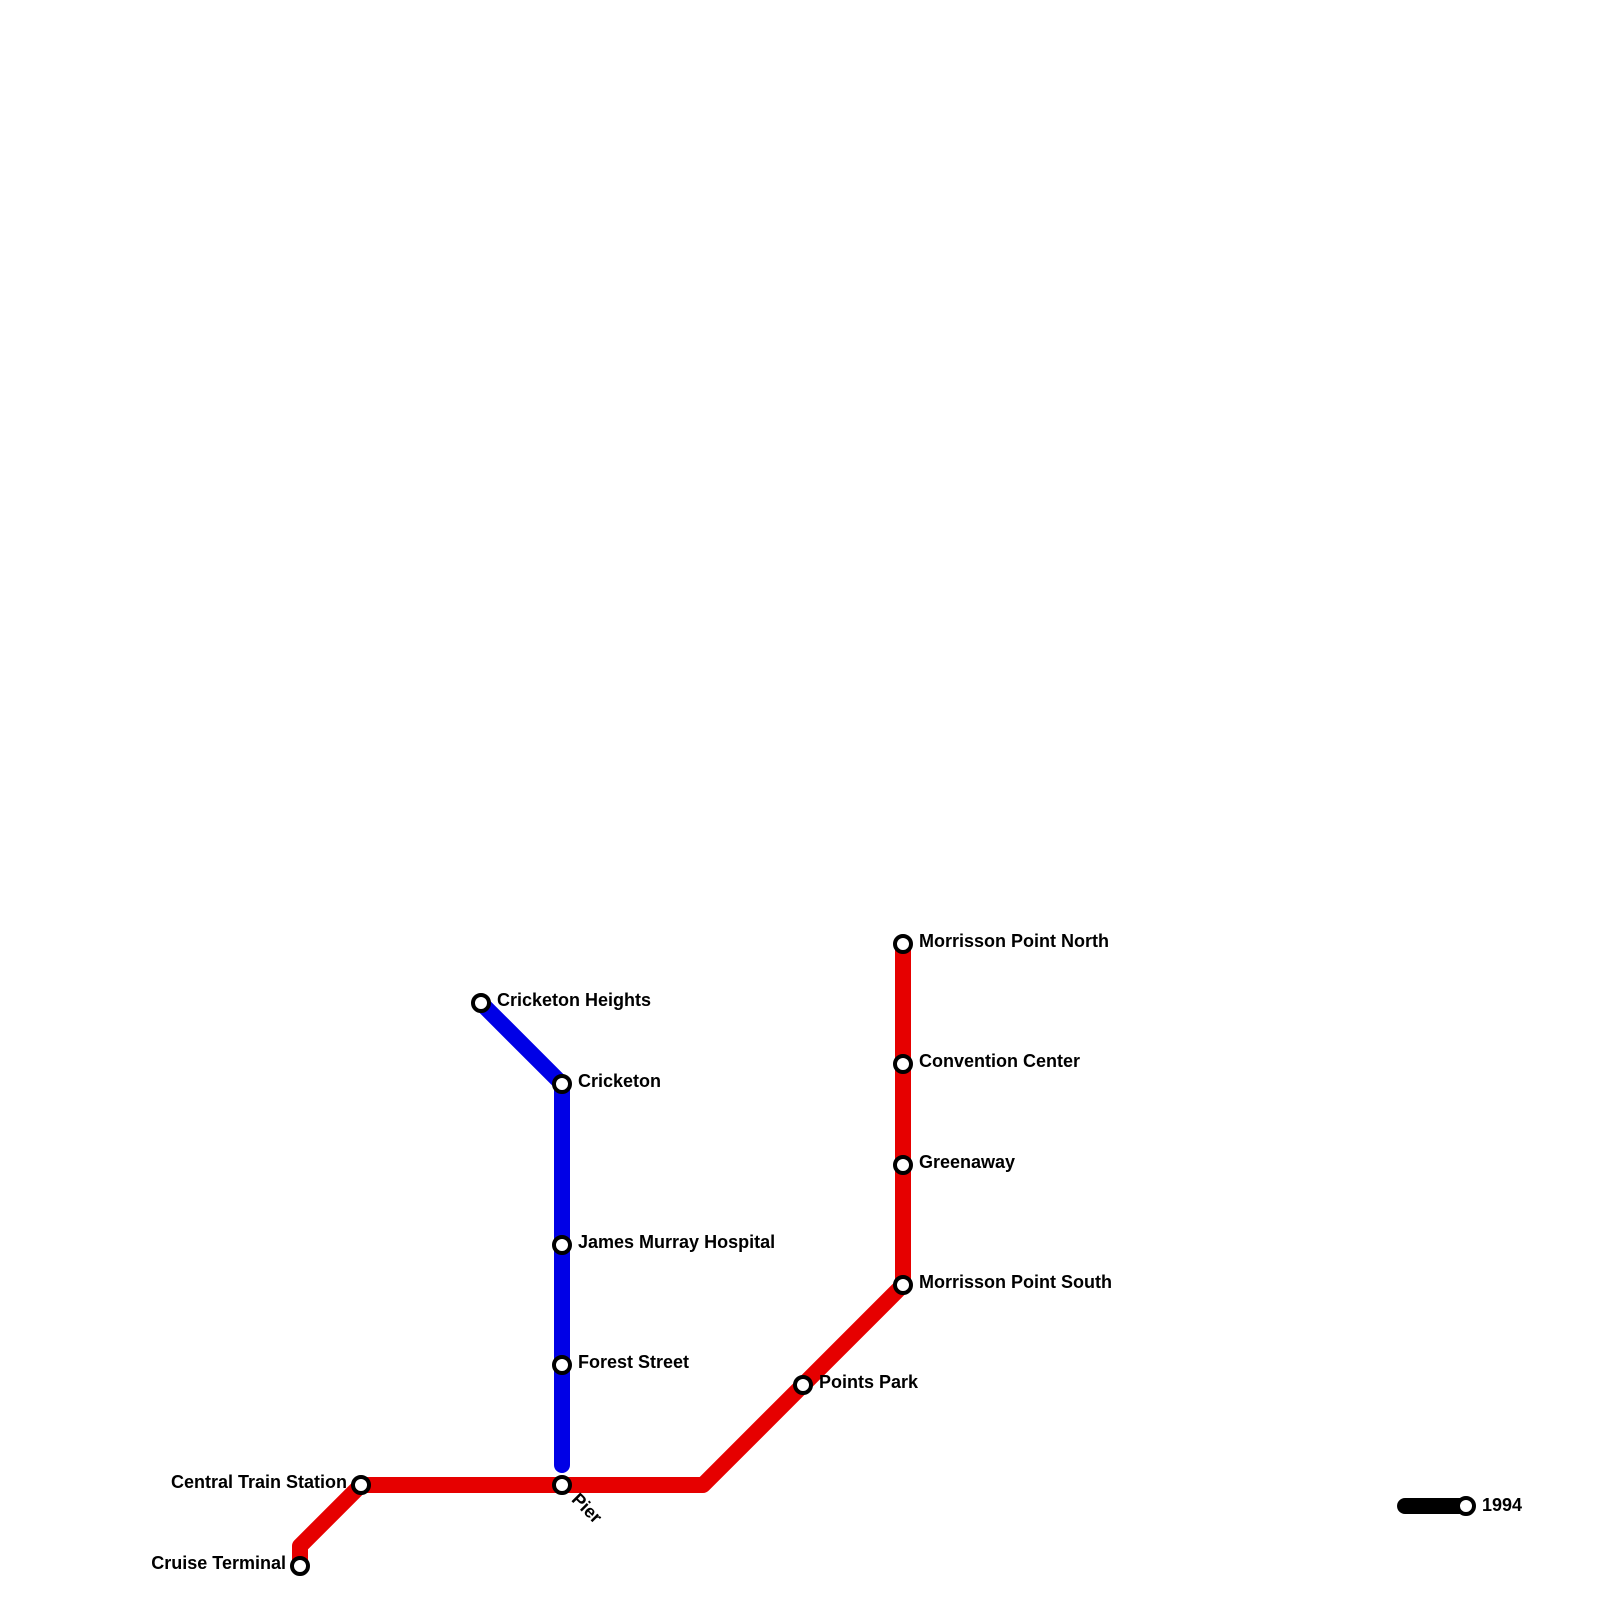 This screenshot has height=1600, width=1600. What do you see at coordinates (259, 1482) in the screenshot?
I see `station-label: Central Train Station` at bounding box center [259, 1482].